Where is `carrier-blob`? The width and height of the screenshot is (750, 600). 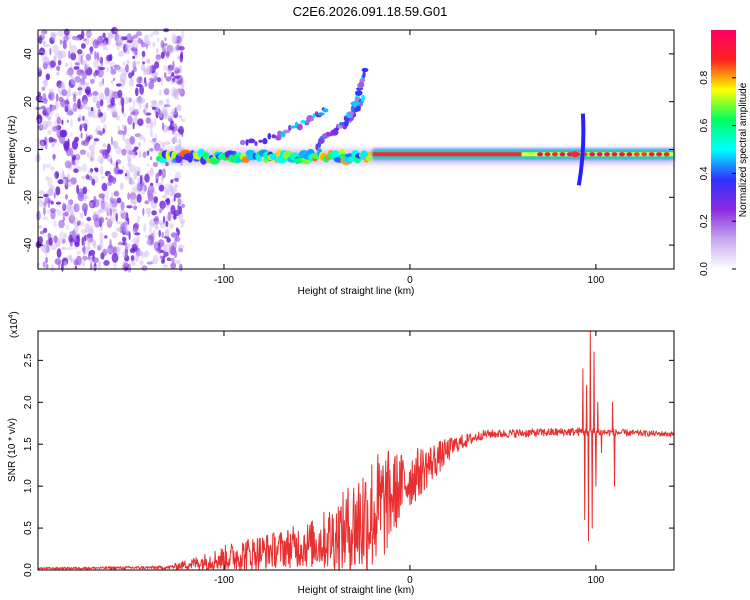
carrier-blob is located at coordinates (259, 158).